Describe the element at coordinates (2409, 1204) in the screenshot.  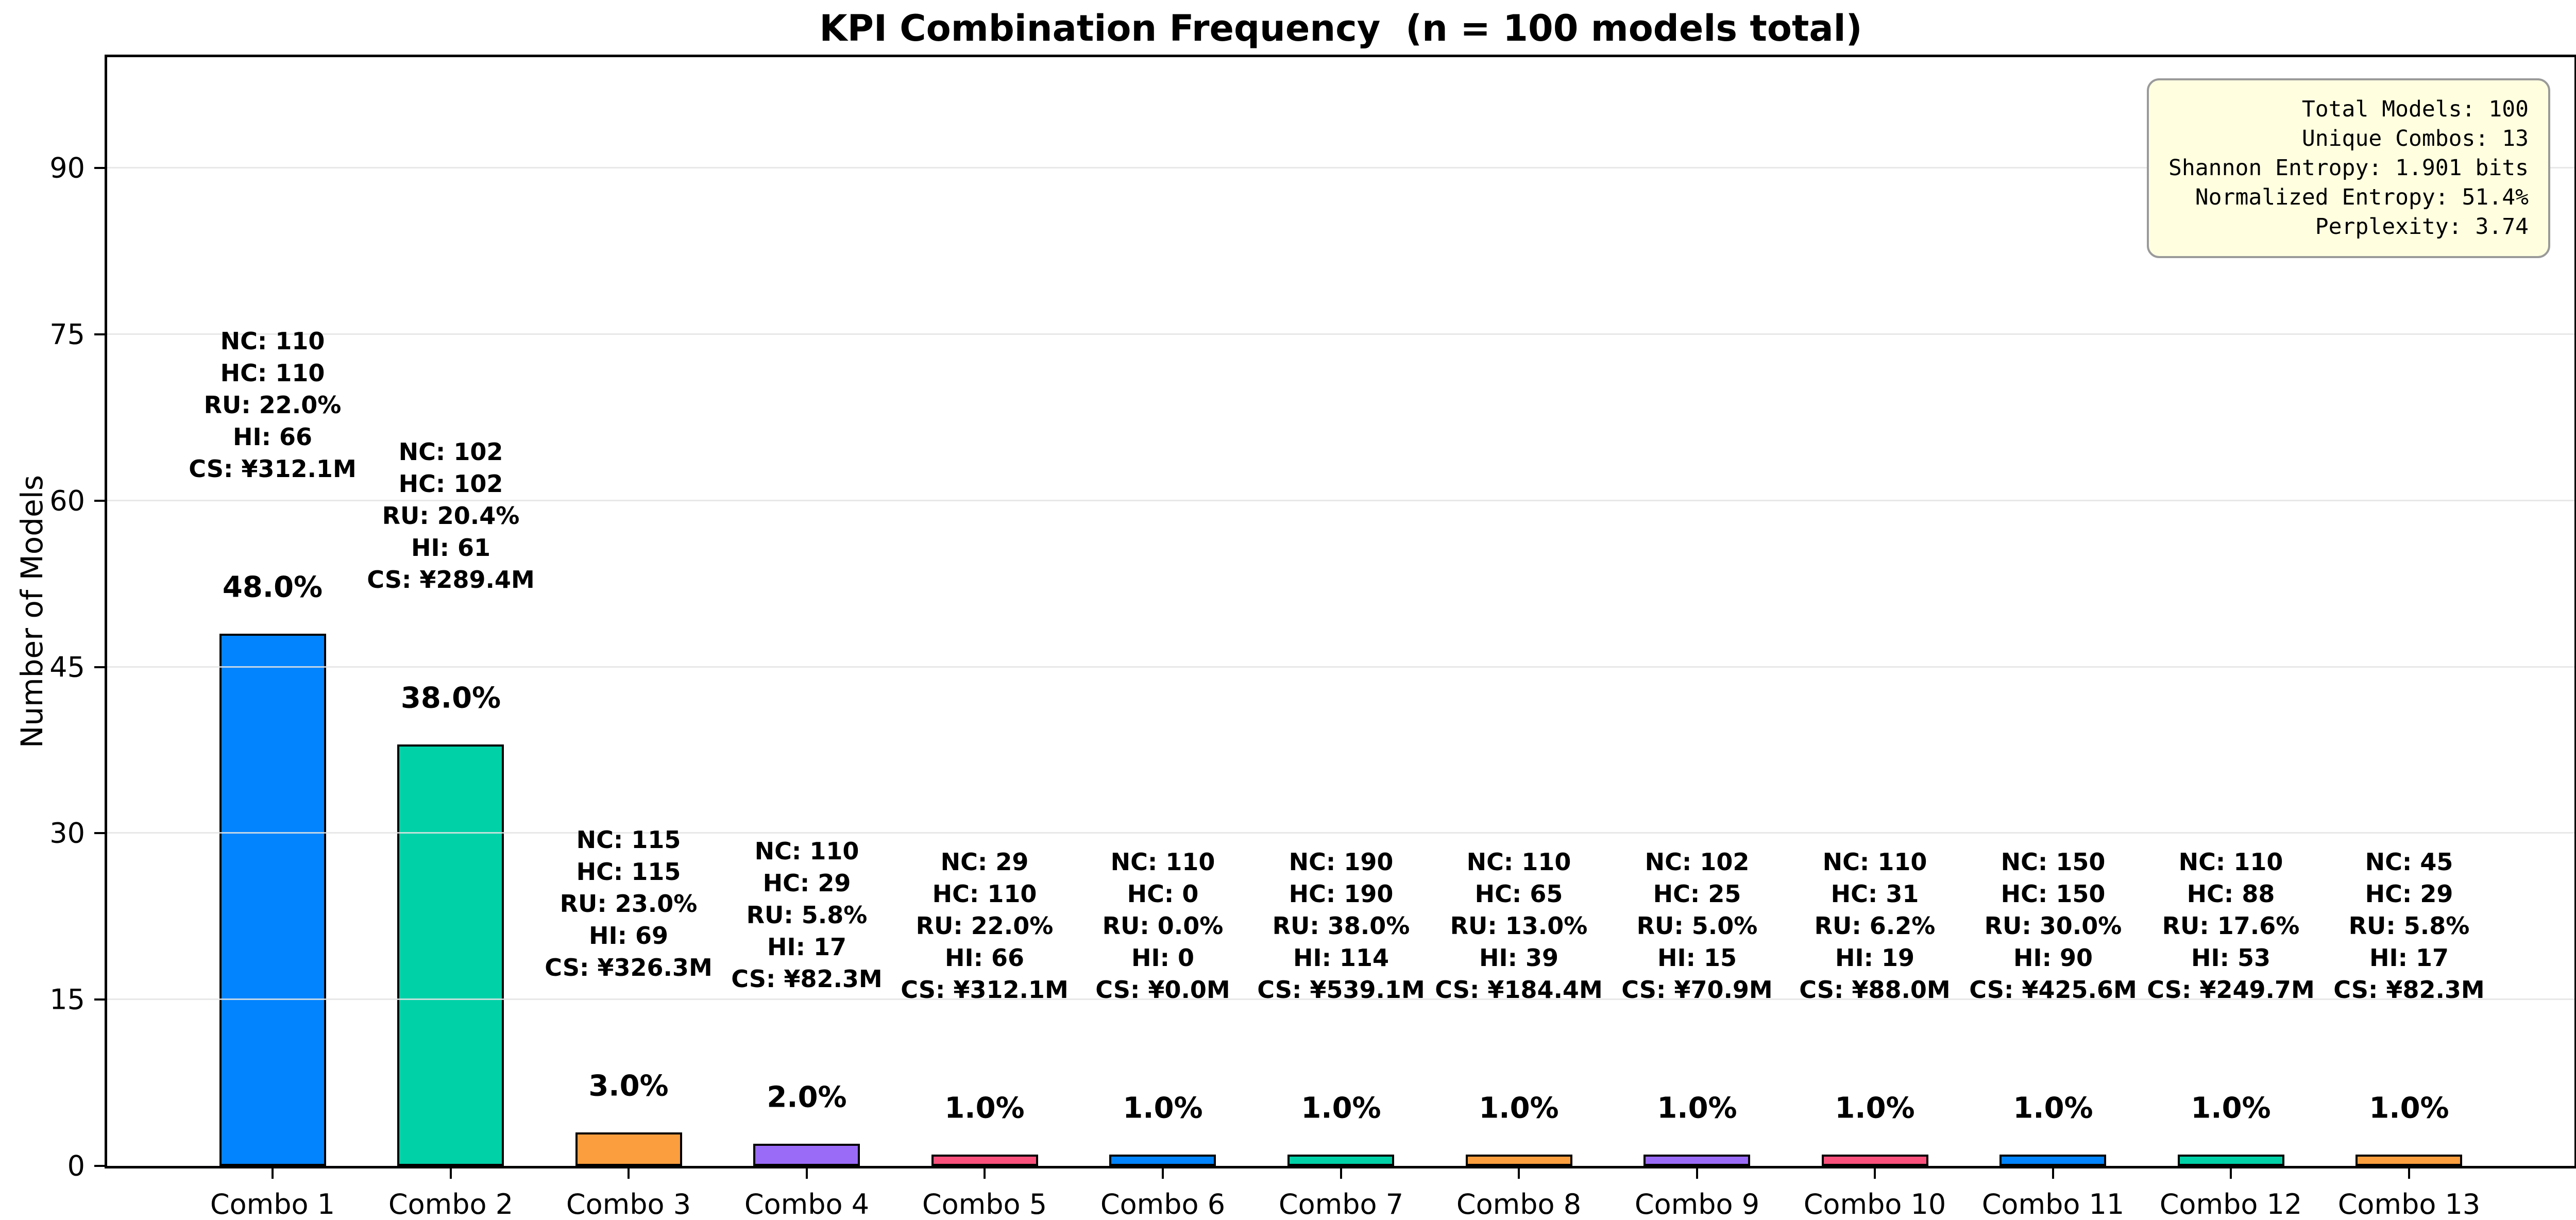
I see `x-tick-label: Combo 13` at that location.